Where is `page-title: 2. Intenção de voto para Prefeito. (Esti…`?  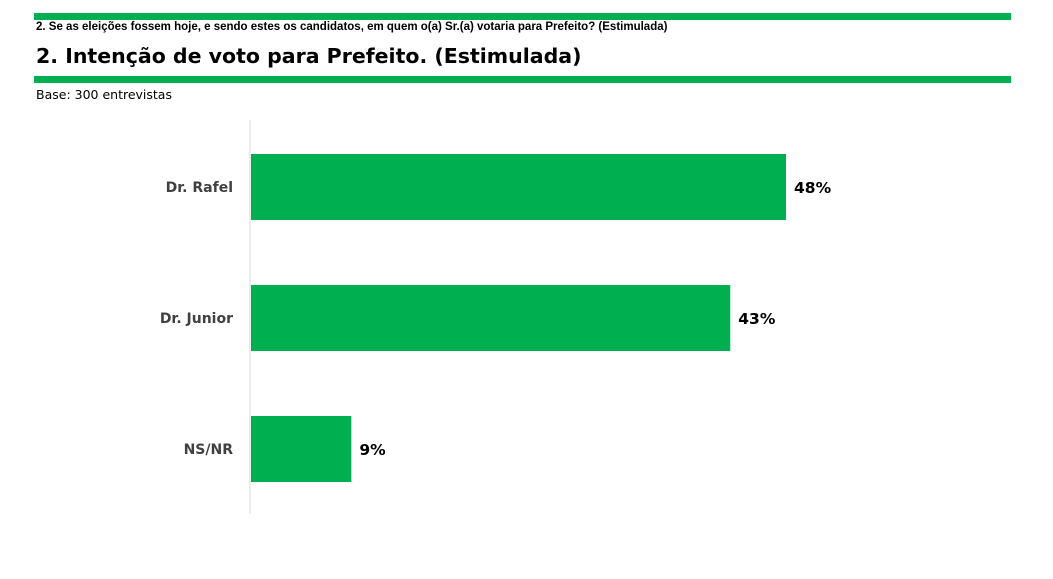 page-title: 2. Intenção de voto para Prefeito. (Esti… is located at coordinates (309, 56).